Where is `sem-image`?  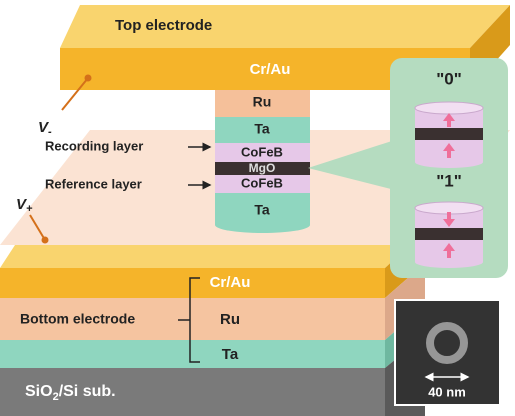
sem-image is located at coordinates (447, 352).